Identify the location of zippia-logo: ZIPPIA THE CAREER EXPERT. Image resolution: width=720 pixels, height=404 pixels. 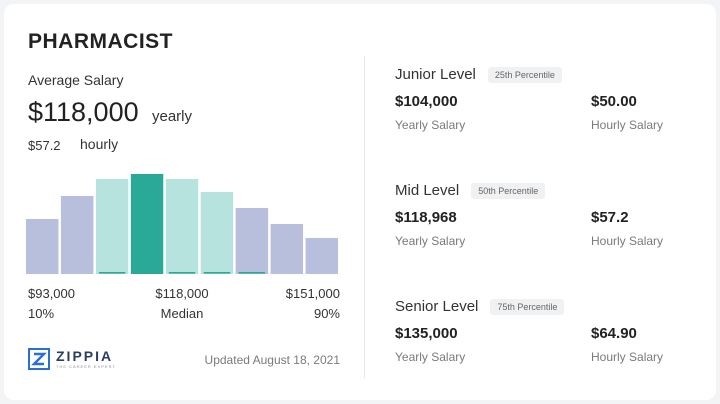
(72, 359).